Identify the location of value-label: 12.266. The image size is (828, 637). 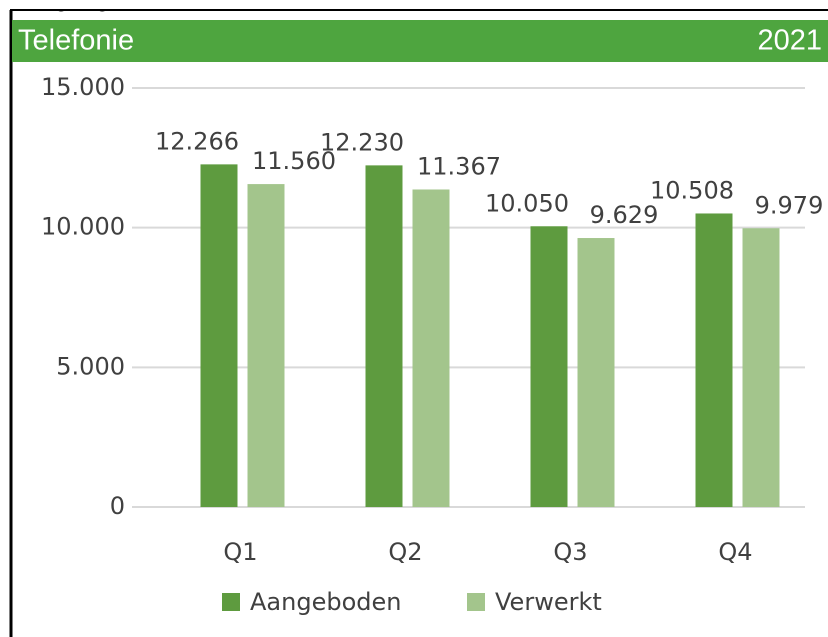
(197, 141).